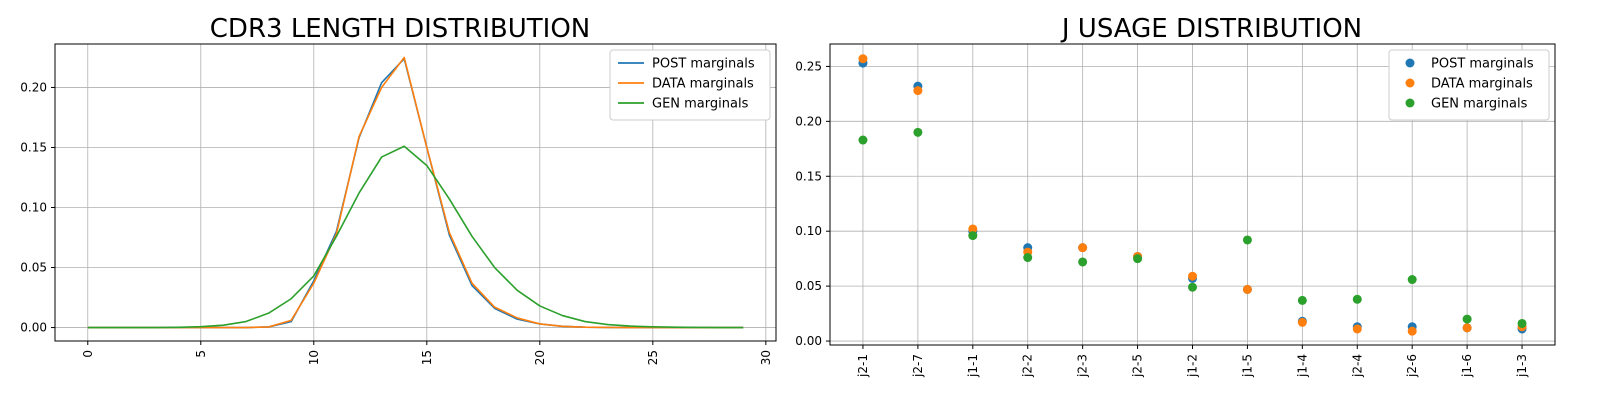 This screenshot has width=1600, height=400. Describe the element at coordinates (1193, 366) in the screenshot. I see `x-tick-label: j1-2` at that location.